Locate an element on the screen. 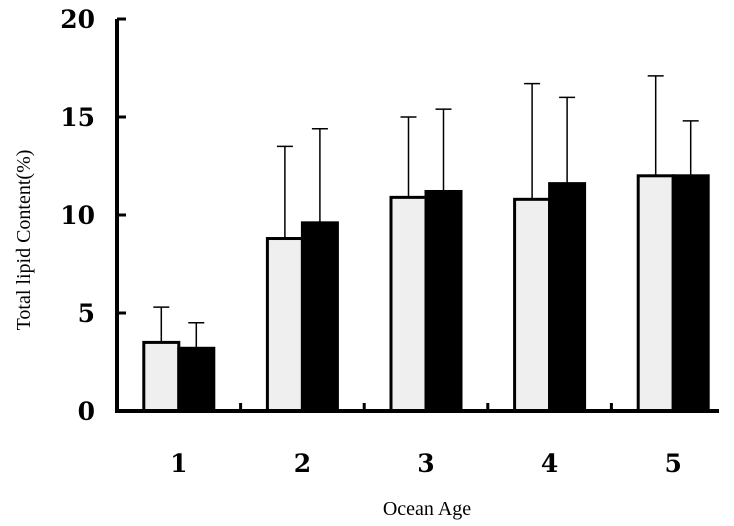 This screenshot has height=526, width=734. x-tick-label-5: 5 is located at coordinates (672, 463).